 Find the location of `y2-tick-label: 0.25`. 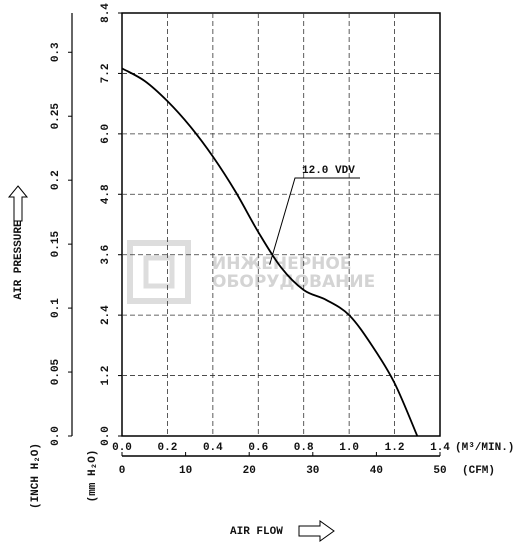

y2-tick-label: 0.25 is located at coordinates (56, 116).